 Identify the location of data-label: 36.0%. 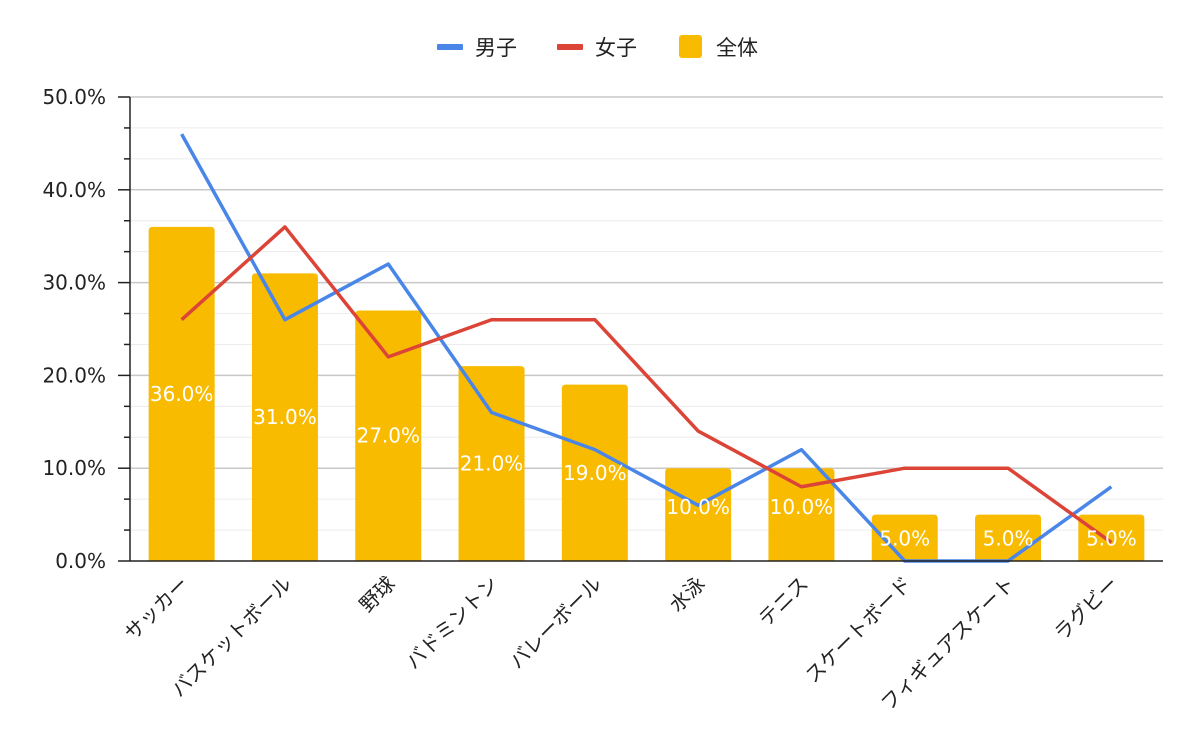
(182, 394).